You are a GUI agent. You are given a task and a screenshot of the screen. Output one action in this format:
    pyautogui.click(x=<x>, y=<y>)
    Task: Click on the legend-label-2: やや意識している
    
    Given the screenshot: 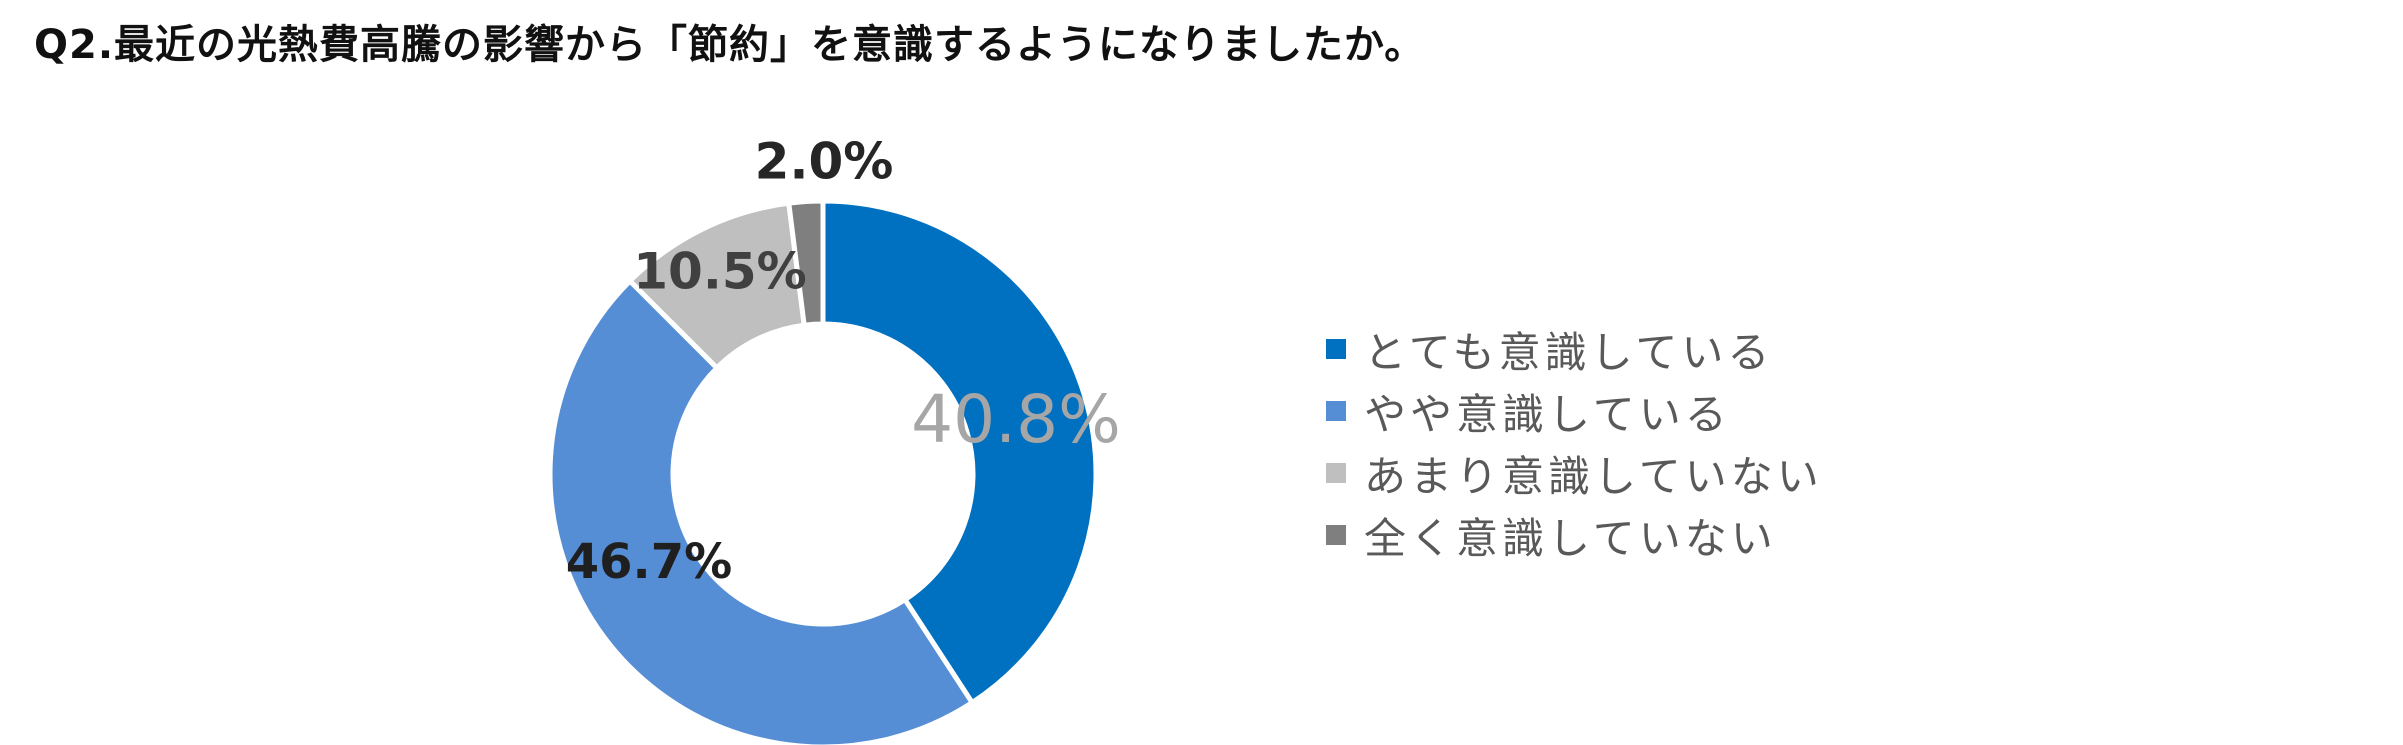 What is the action you would take?
    pyautogui.click(x=1547, y=414)
    